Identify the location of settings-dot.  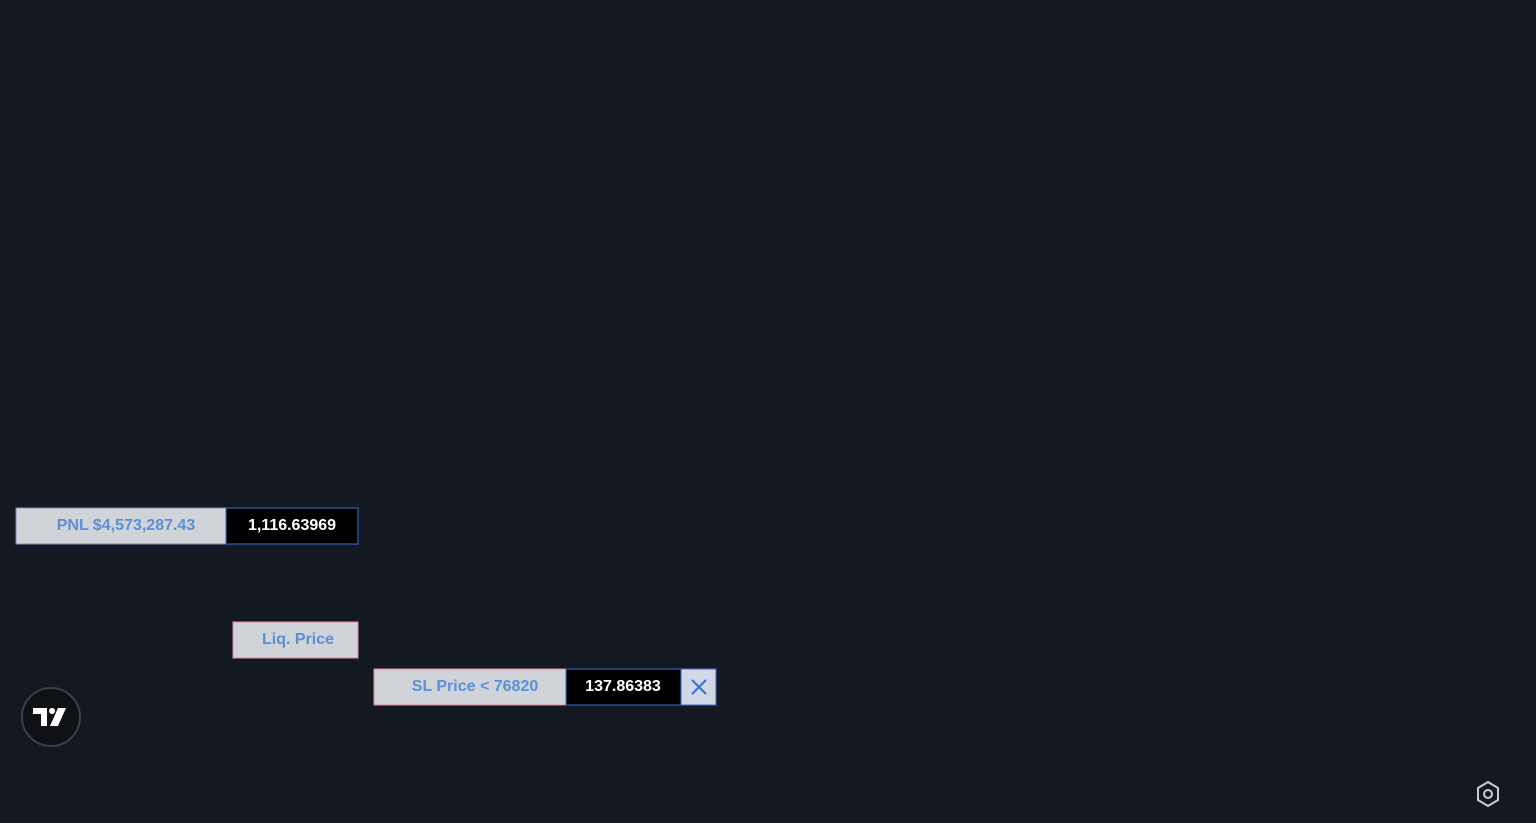
(1488, 794).